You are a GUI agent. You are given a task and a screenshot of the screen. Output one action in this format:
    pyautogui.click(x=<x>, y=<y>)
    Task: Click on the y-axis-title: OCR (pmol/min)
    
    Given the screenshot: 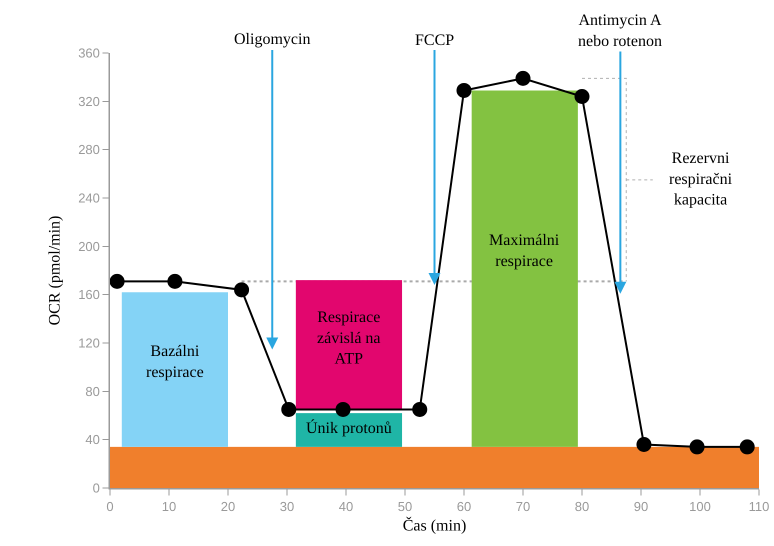 What is the action you would take?
    pyautogui.click(x=55, y=271)
    